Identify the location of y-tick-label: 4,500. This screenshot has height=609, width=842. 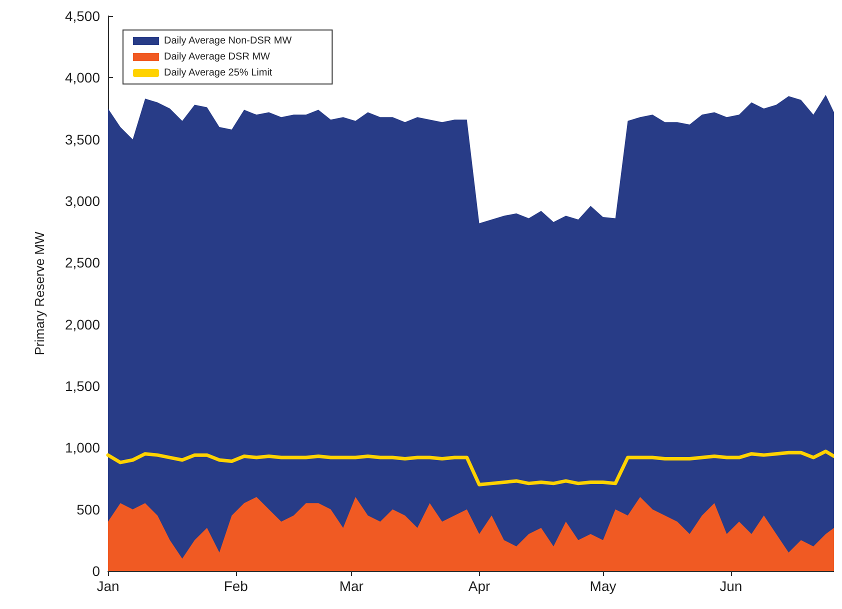
(82, 16).